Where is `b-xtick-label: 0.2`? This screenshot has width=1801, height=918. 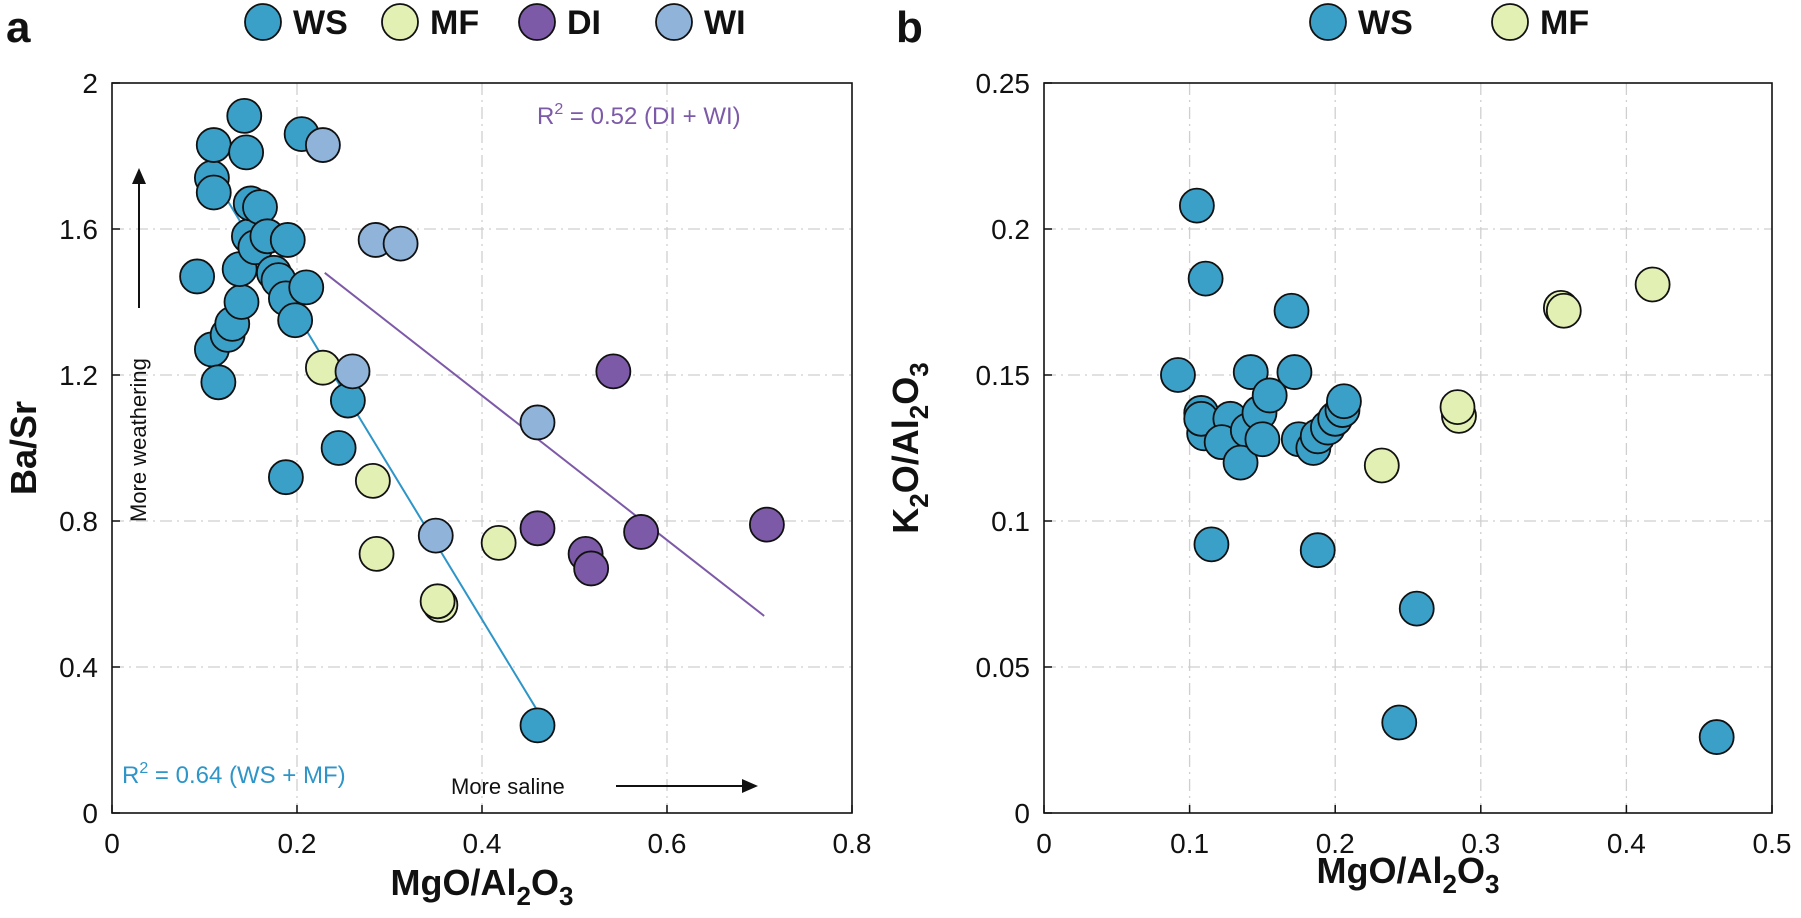 b-xtick-label: 0.2 is located at coordinates (1335, 843).